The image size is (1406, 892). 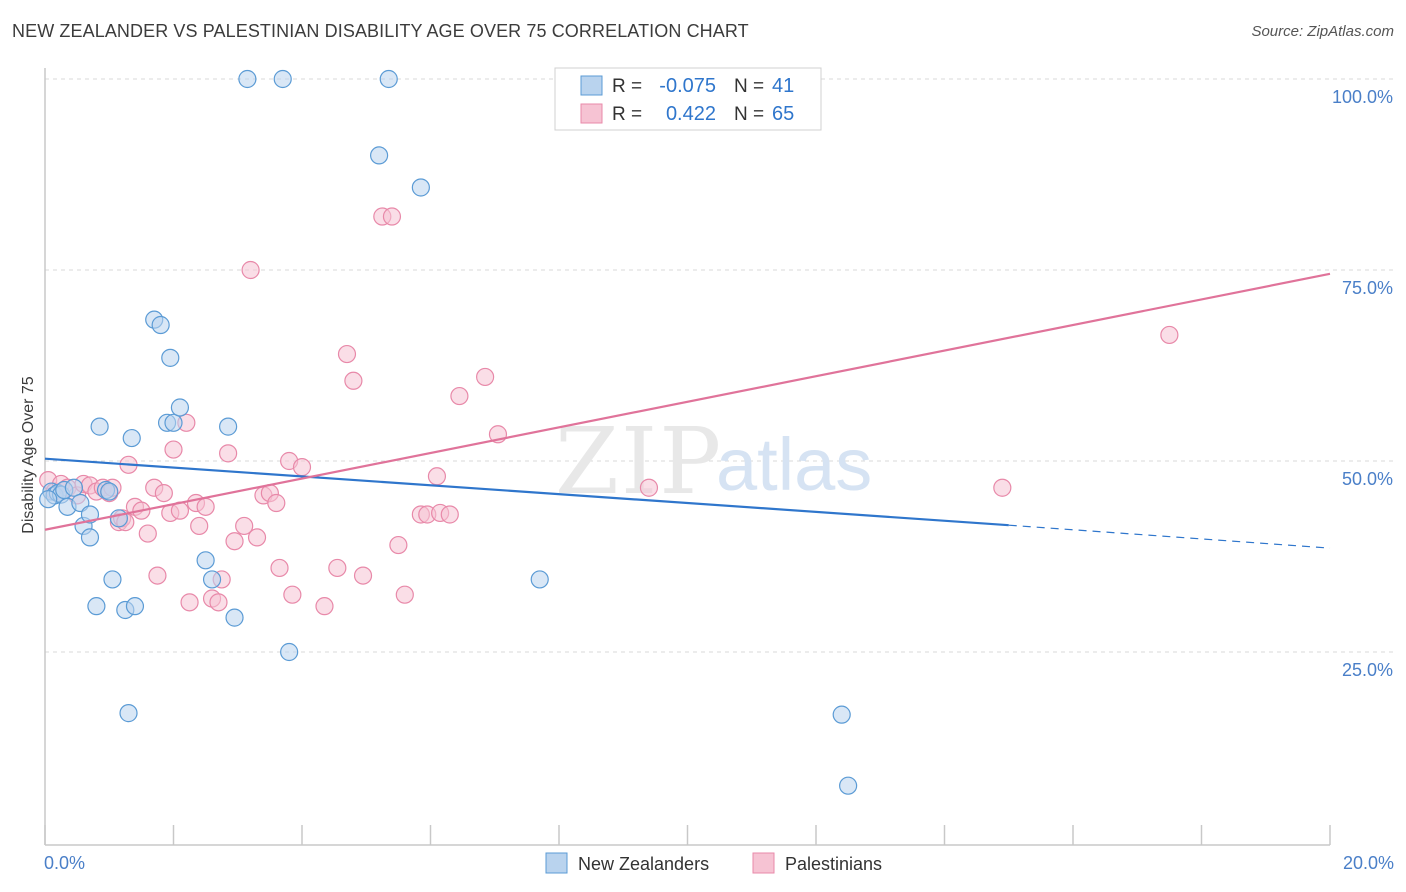 What do you see at coordinates (749, 114) in the screenshot?
I see `legend-n-label-pink: N =` at bounding box center [749, 114].